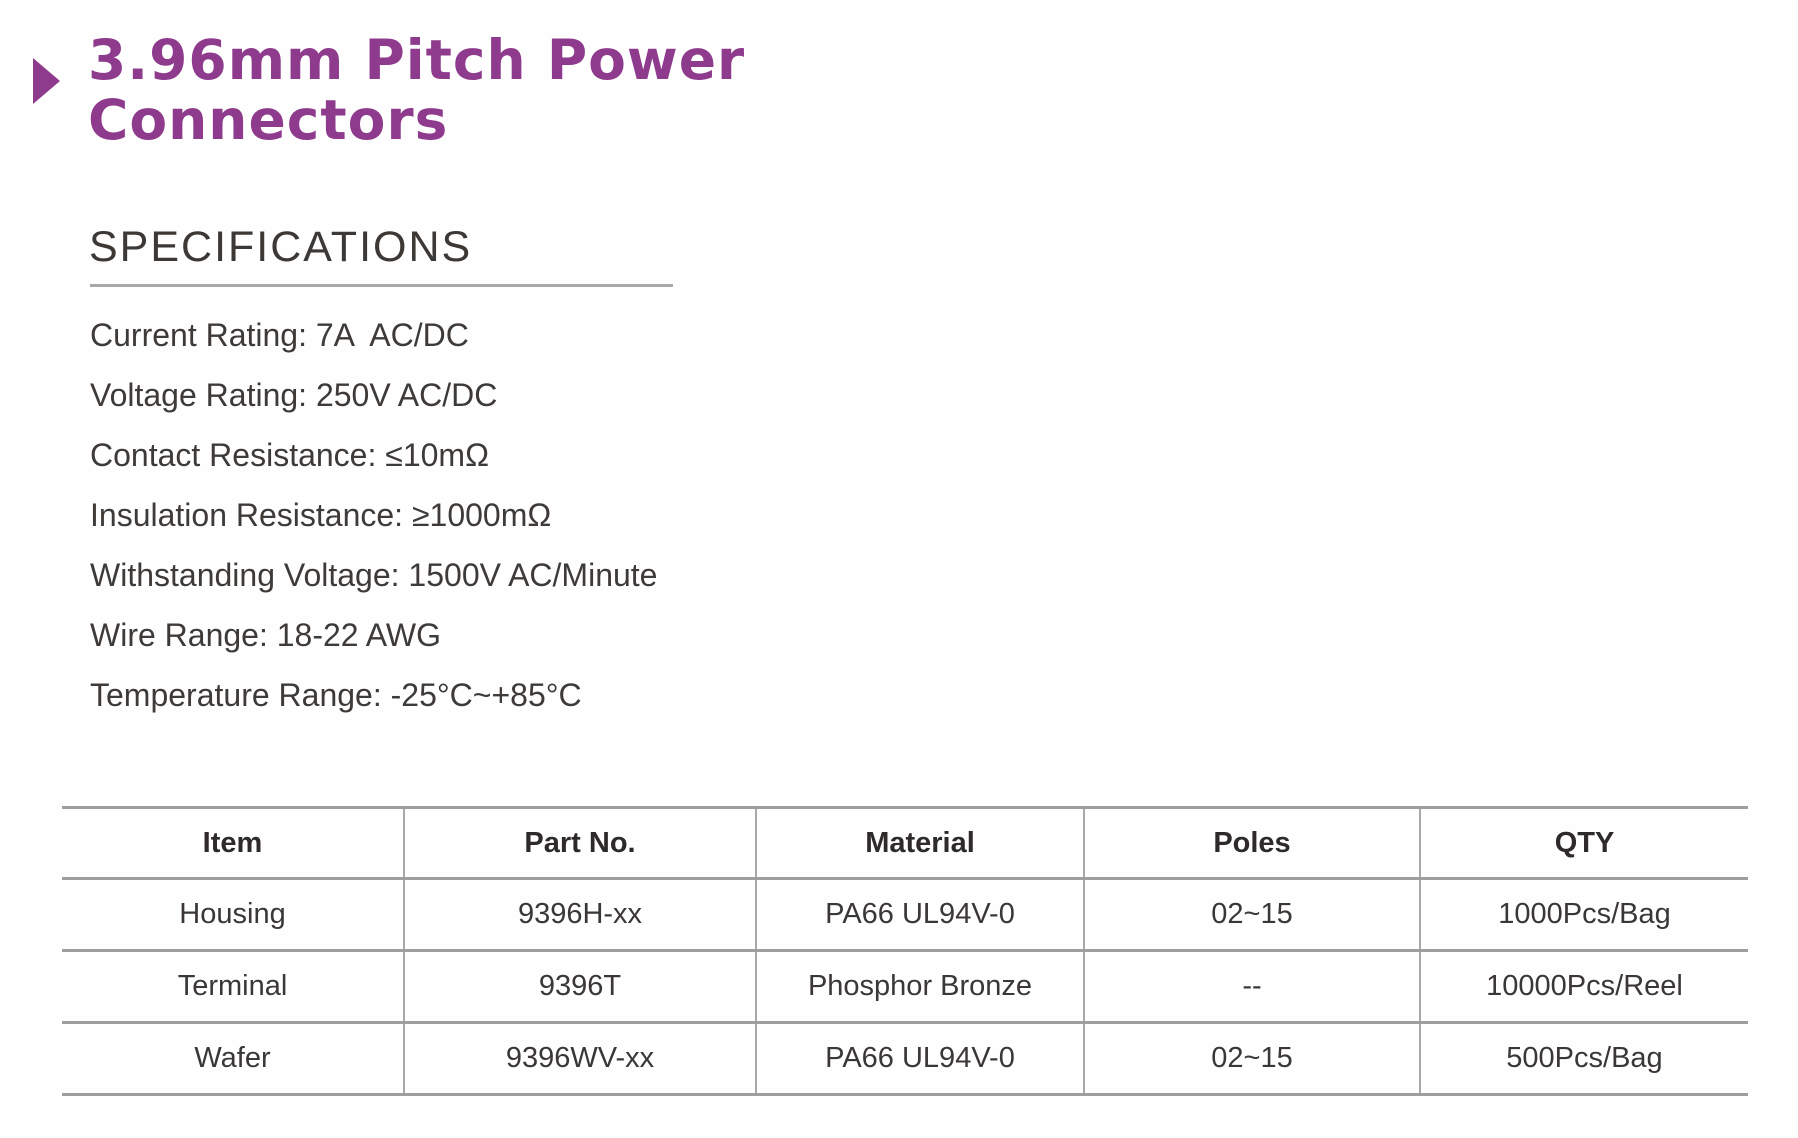 Image resolution: width=1798 pixels, height=1138 pixels. What do you see at coordinates (580, 843) in the screenshot?
I see `column-header-part-no: Part No.` at bounding box center [580, 843].